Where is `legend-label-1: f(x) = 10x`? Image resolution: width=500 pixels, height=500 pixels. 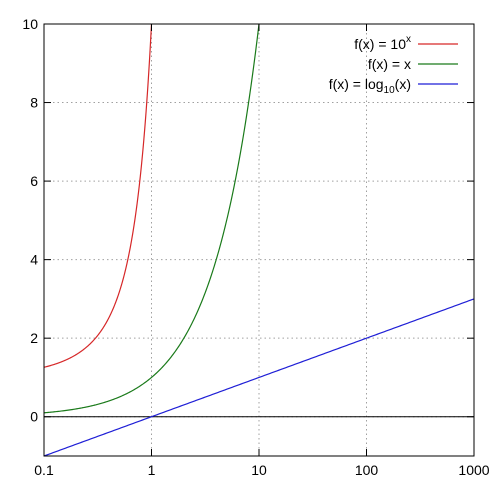 legend-label-1: f(x) = 10x is located at coordinates (382, 43).